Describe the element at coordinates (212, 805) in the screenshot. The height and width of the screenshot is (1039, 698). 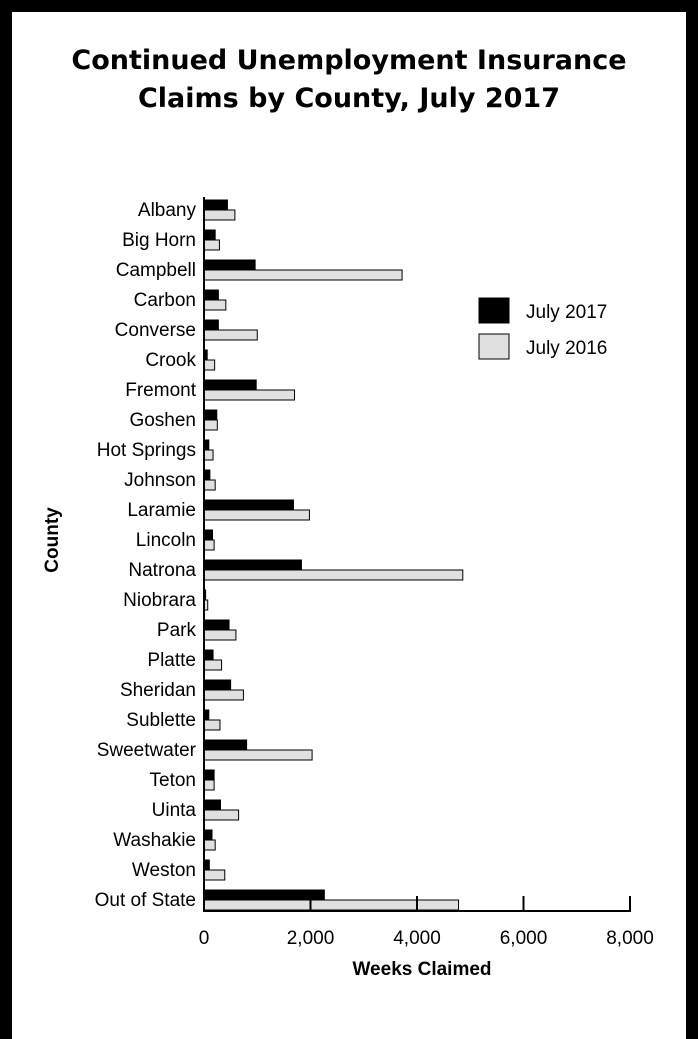
I see `bar-july-2017-uinta` at that location.